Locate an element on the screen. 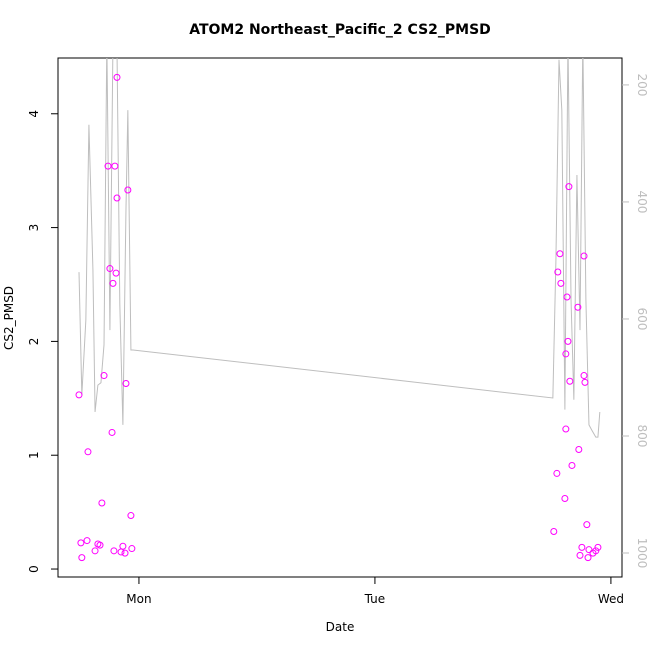 This screenshot has width=650, height=654. y2-tick-label: 200 is located at coordinates (642, 84).